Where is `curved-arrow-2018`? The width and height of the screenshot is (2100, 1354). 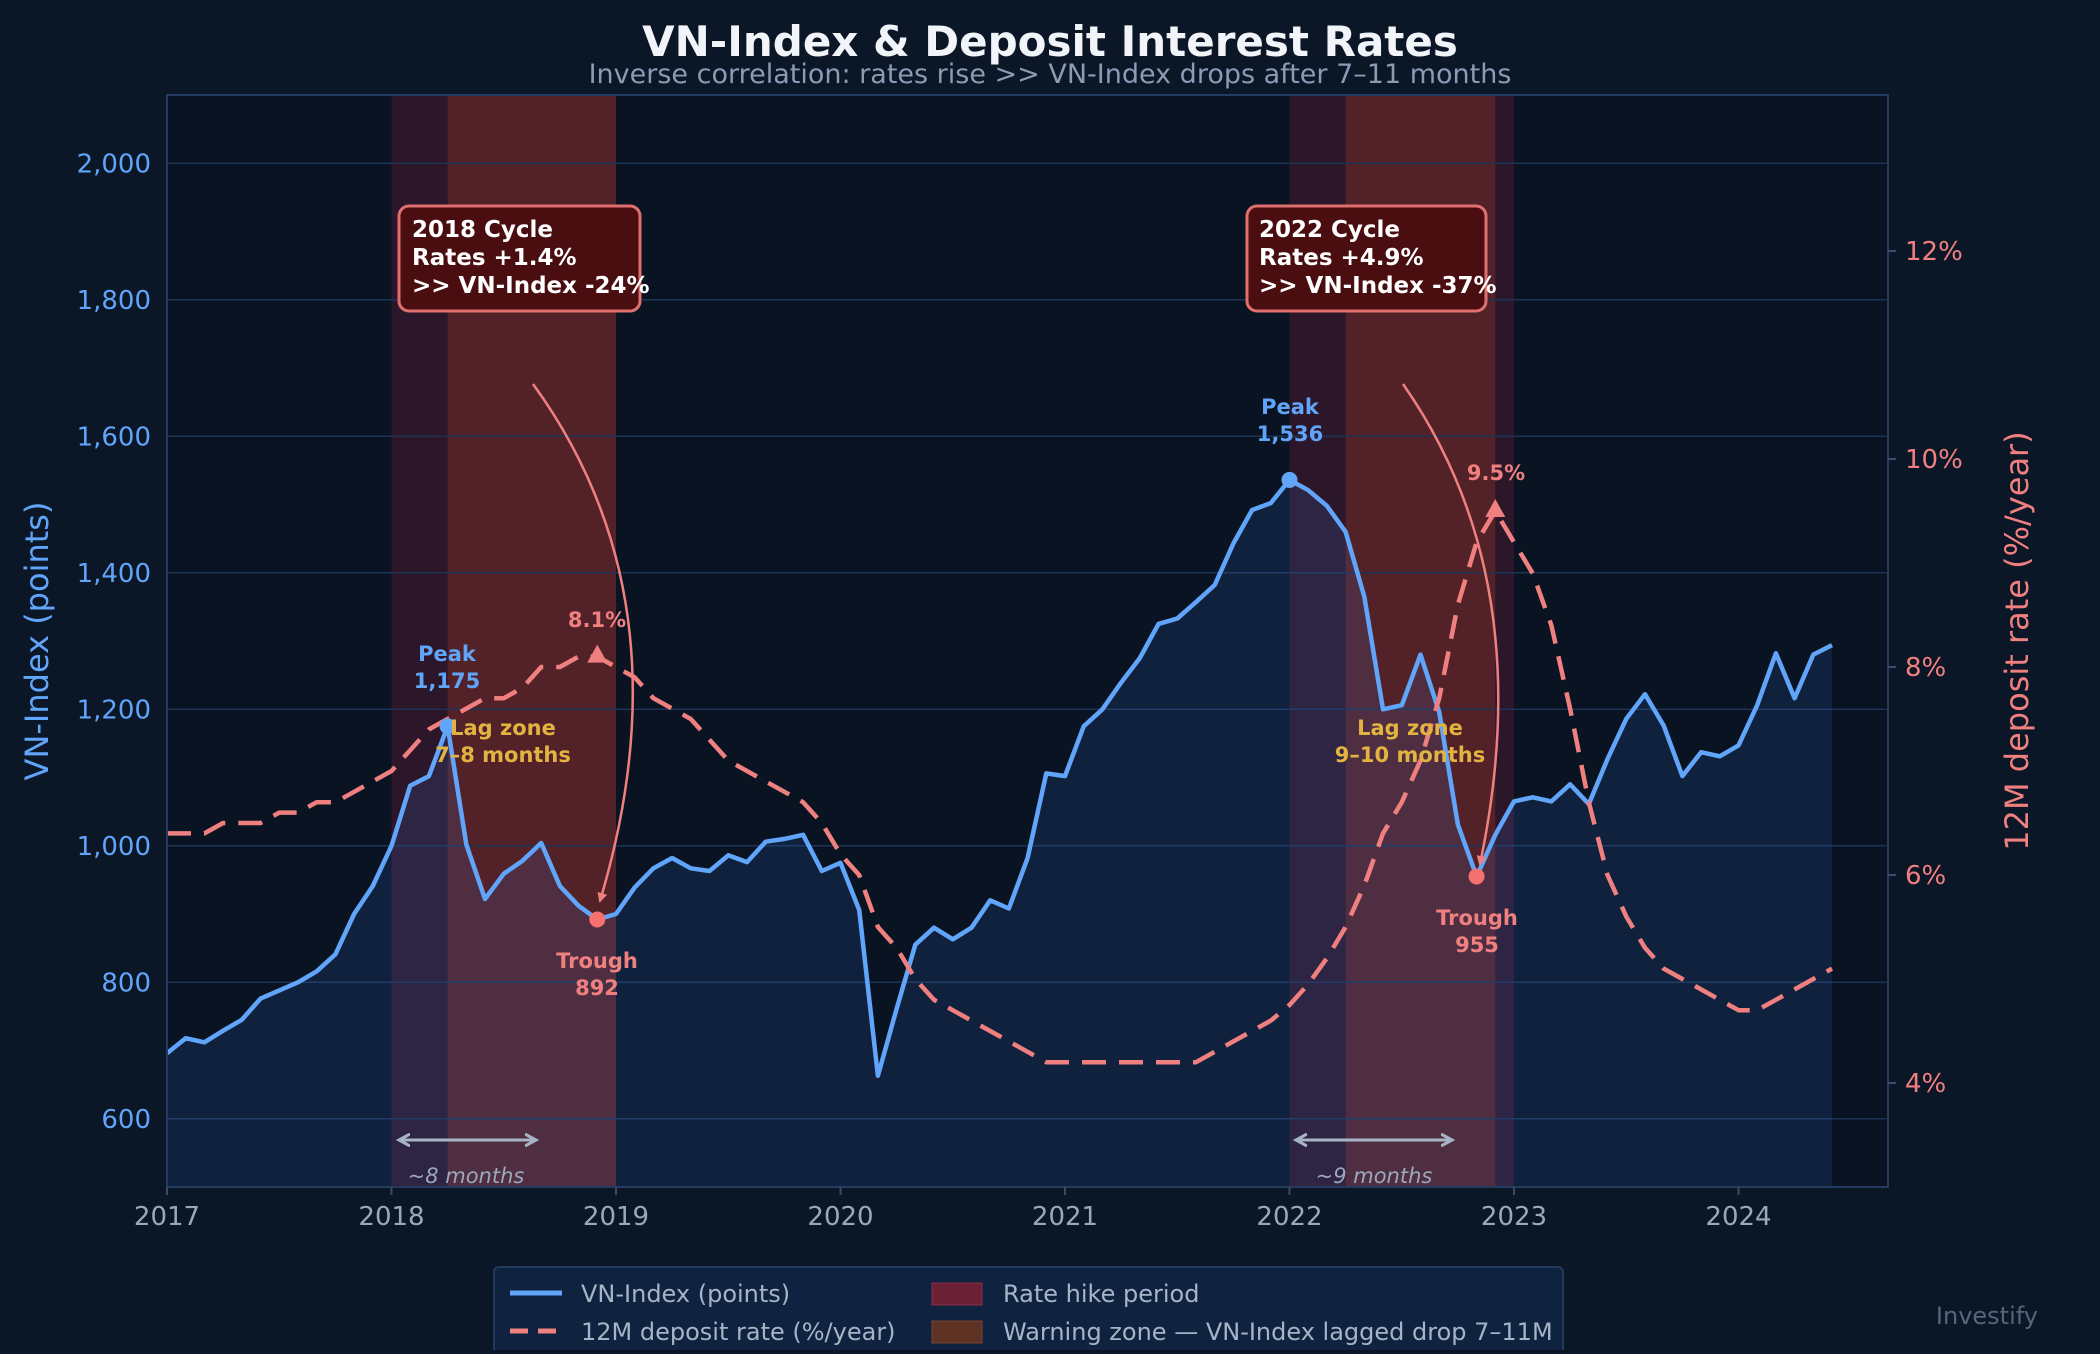 curved-arrow-2018 is located at coordinates (583, 643).